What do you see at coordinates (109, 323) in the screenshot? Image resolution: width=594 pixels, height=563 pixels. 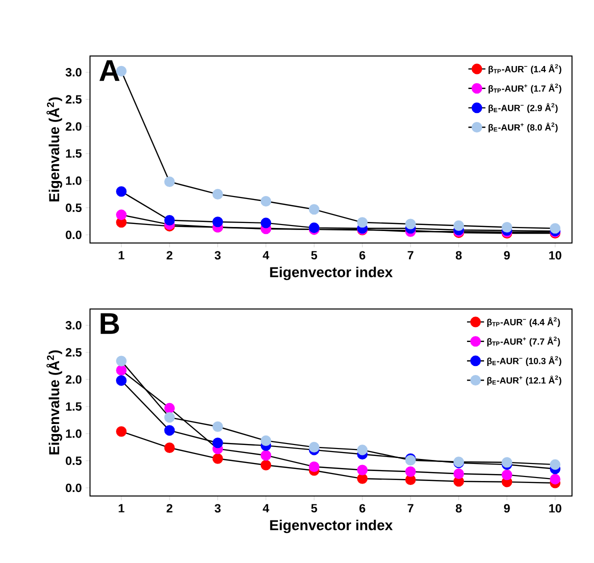 I see `annotation: B` at bounding box center [109, 323].